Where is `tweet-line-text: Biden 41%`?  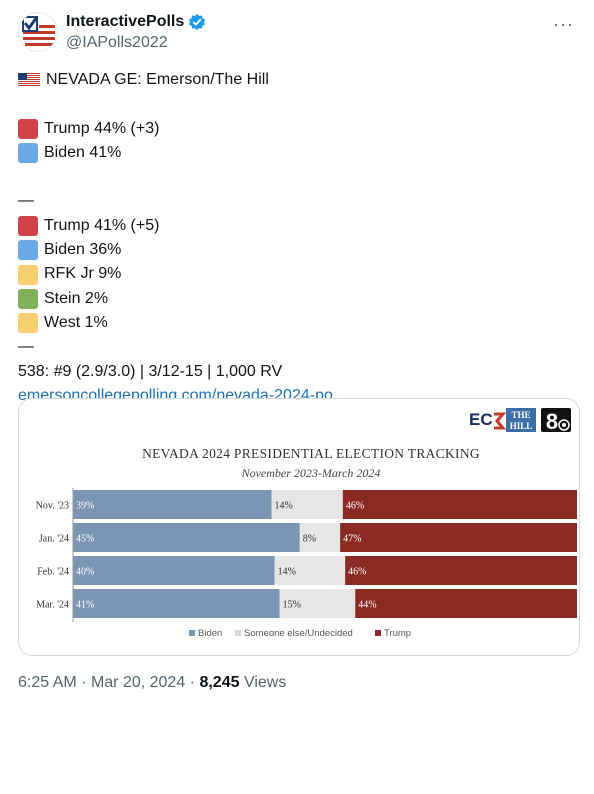
tweet-line-text: Biden 41% is located at coordinates (83, 152).